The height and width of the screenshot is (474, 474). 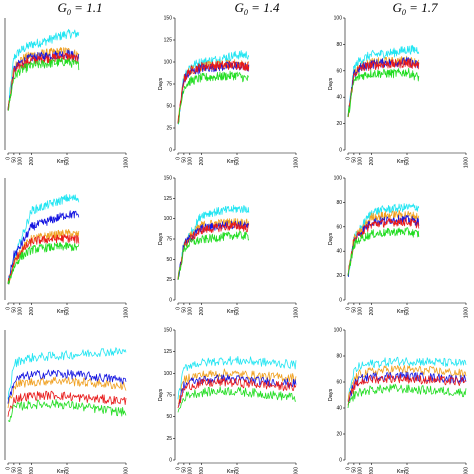 What do you see at coordinates (339, 71) in the screenshot?
I see `y-tick-label: 60` at bounding box center [339, 71].